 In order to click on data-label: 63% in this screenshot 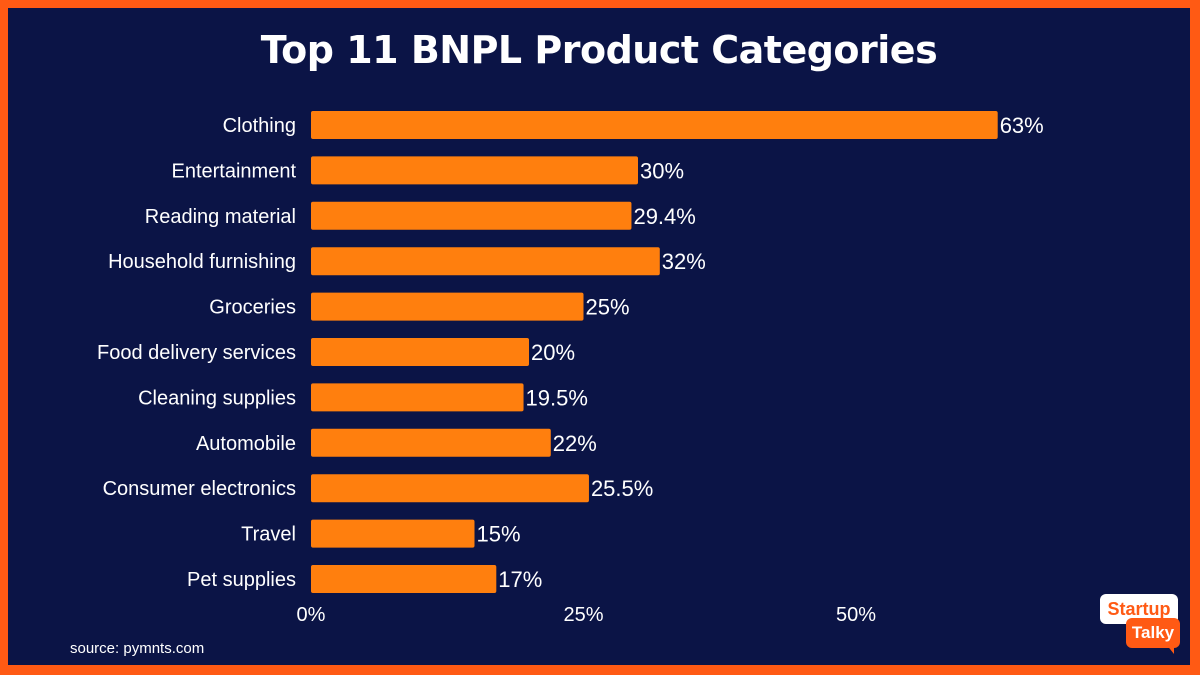, I will do `click(1022, 125)`.